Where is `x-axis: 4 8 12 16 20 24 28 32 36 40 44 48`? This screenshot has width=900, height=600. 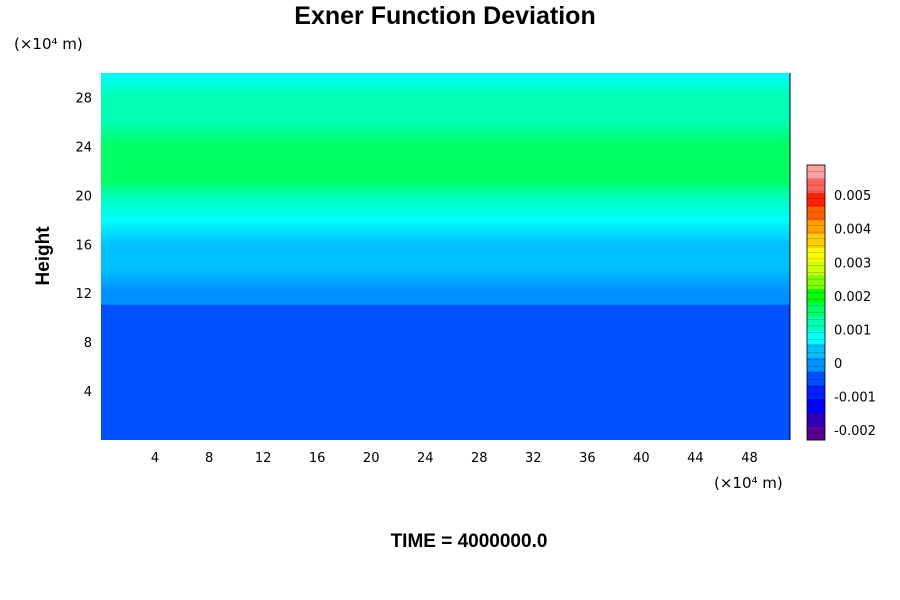
x-axis: 4 8 12 16 20 24 28 32 36 40 44 48 is located at coordinates (454, 458).